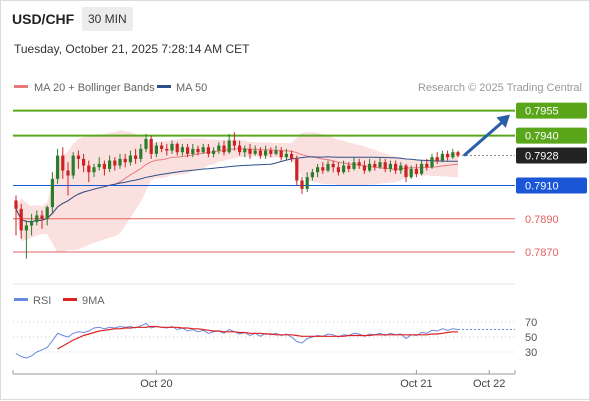  What do you see at coordinates (542, 112) in the screenshot?
I see `resistance-label-1: 0.7955` at bounding box center [542, 112].